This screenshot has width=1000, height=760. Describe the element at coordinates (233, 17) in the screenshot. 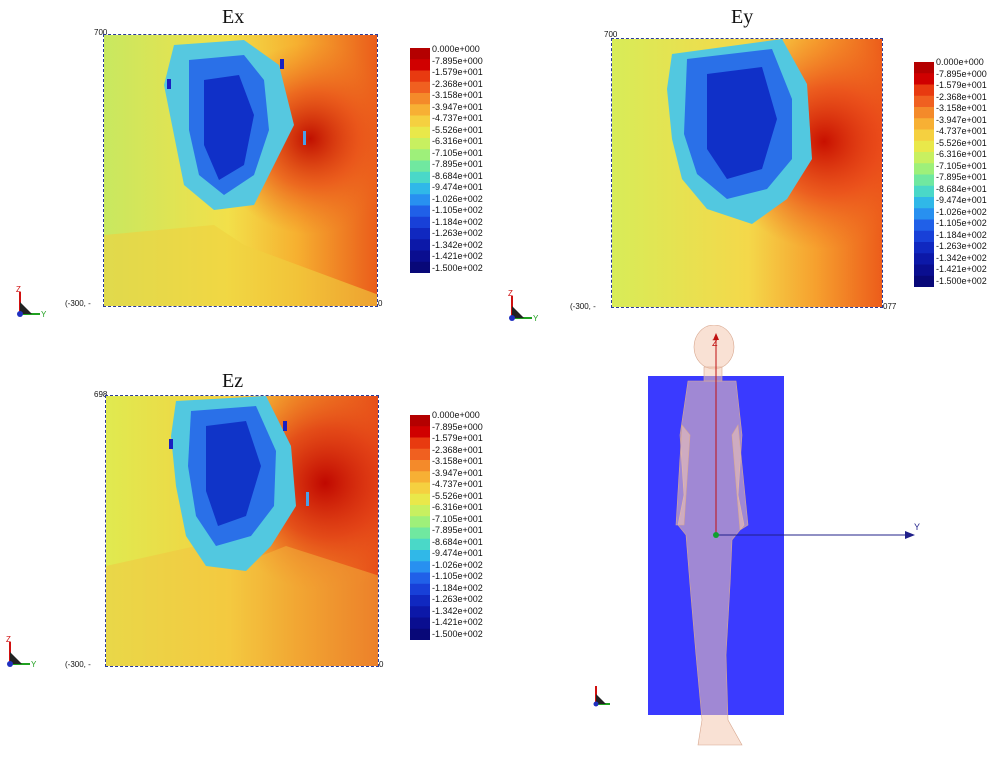

I see `ex-title: Ex` at that location.